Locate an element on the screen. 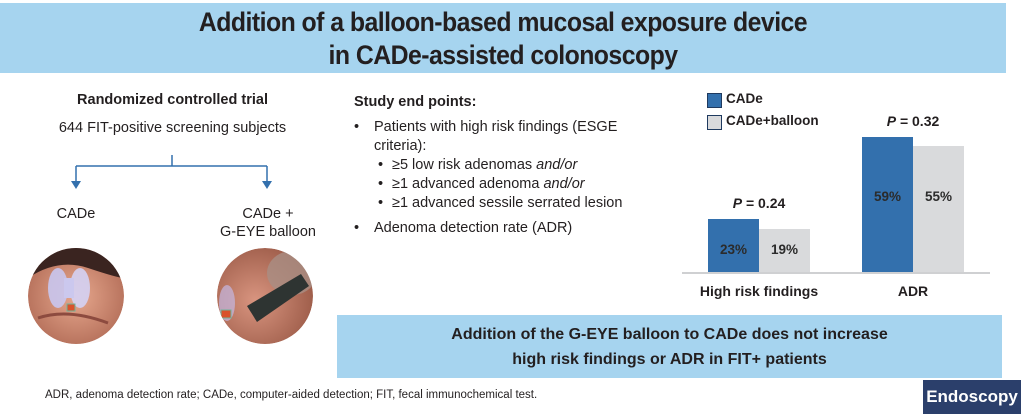  criterion-text: ≥1 advanced adenoma is located at coordinates (468, 184).